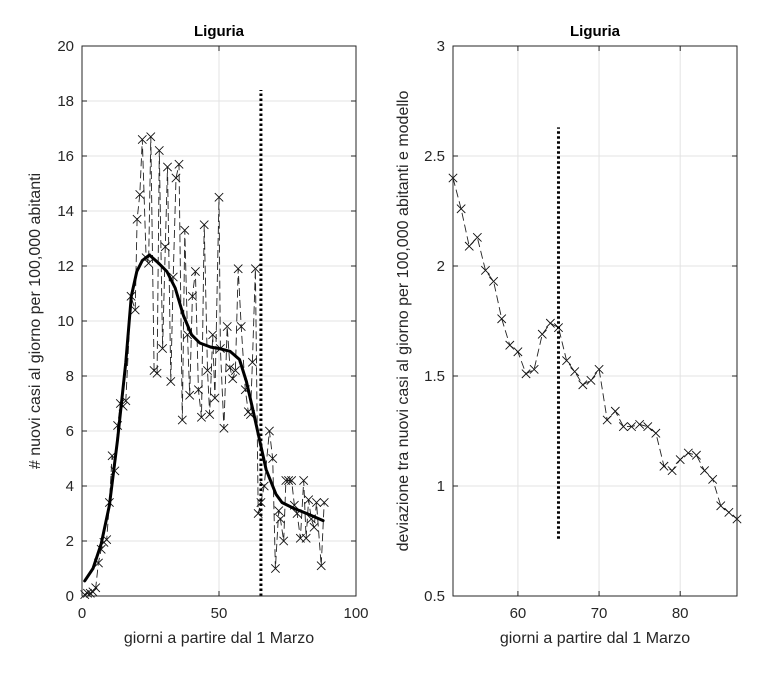 Image resolution: width=777 pixels, height=684 pixels. What do you see at coordinates (65, 266) in the screenshot?
I see `y-tick-label: 12` at bounding box center [65, 266].